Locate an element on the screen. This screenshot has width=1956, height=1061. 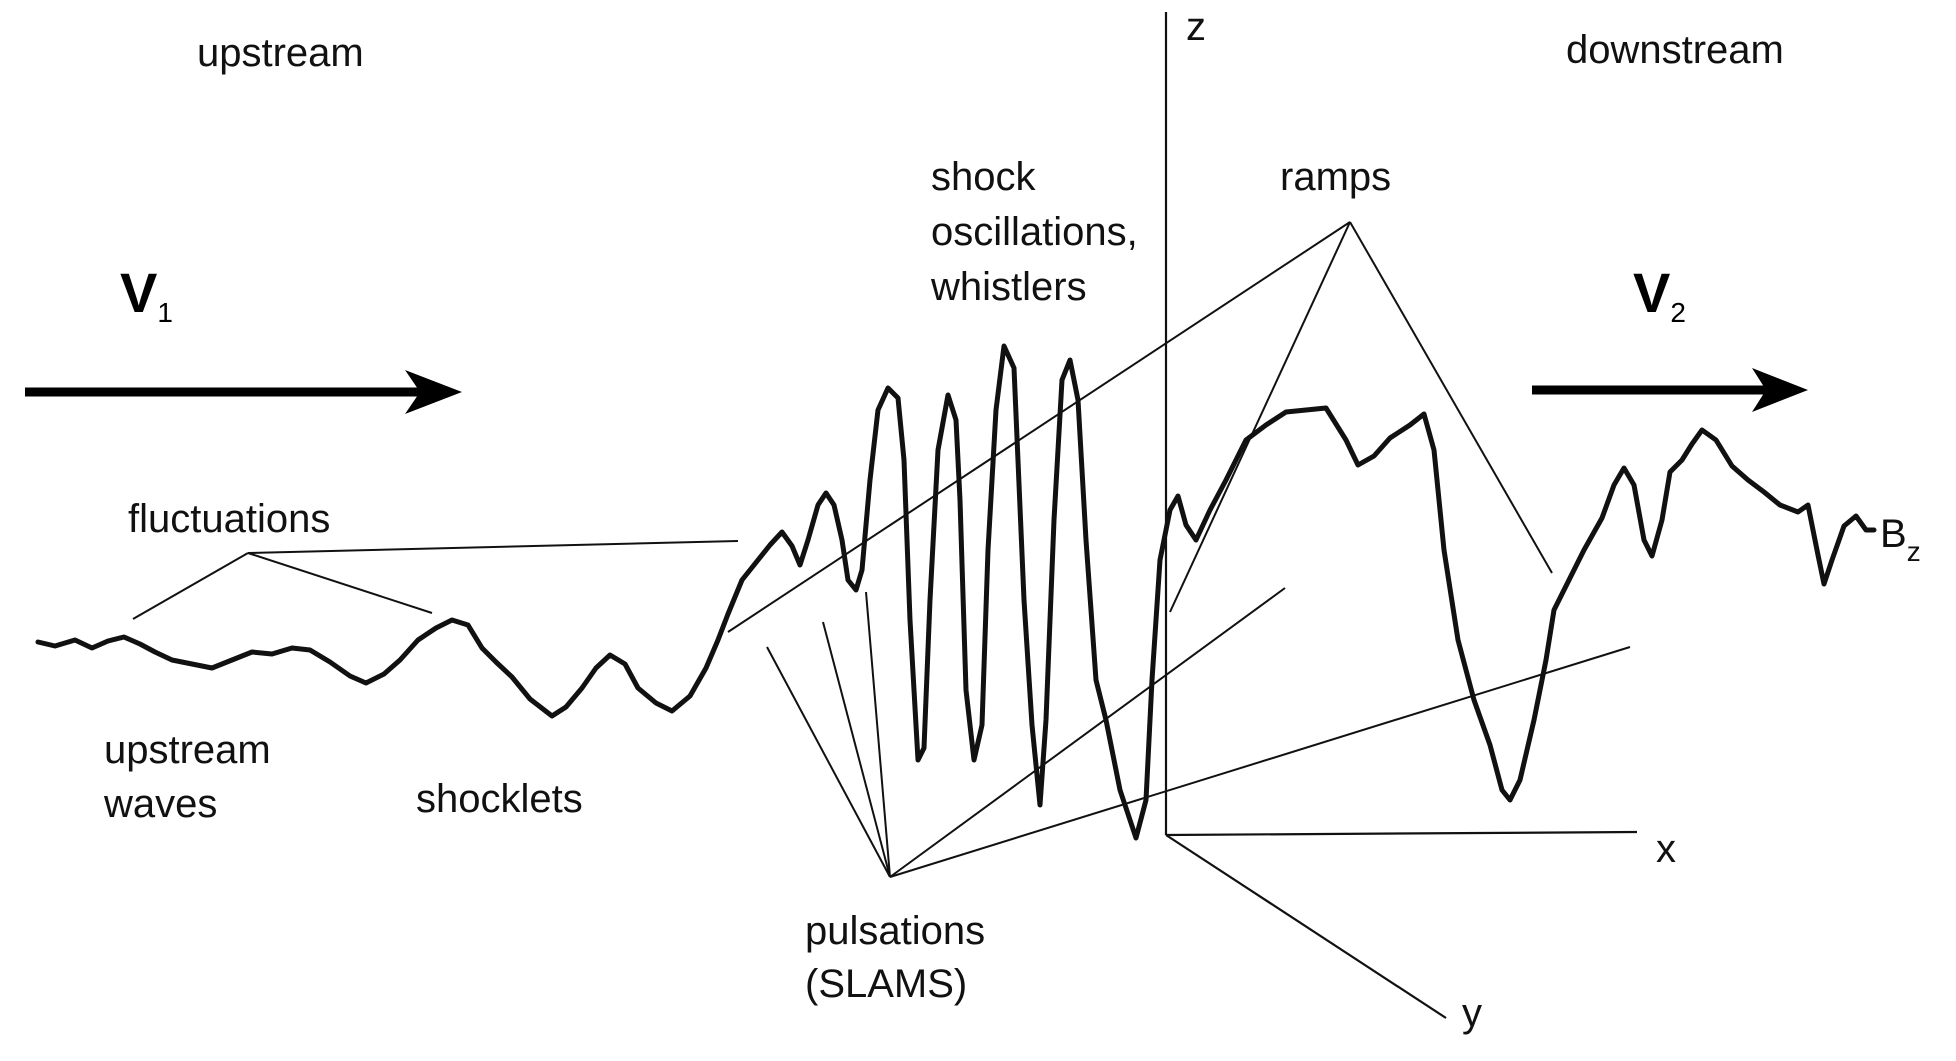
y-axis-label: y is located at coordinates (1472, 1013).